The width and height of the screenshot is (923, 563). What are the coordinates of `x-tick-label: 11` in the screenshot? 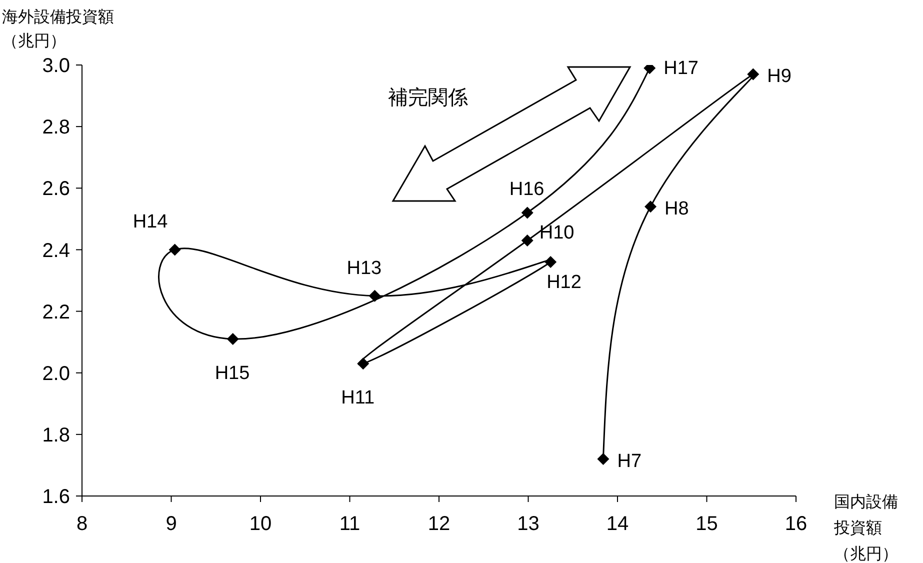 It's located at (349, 524).